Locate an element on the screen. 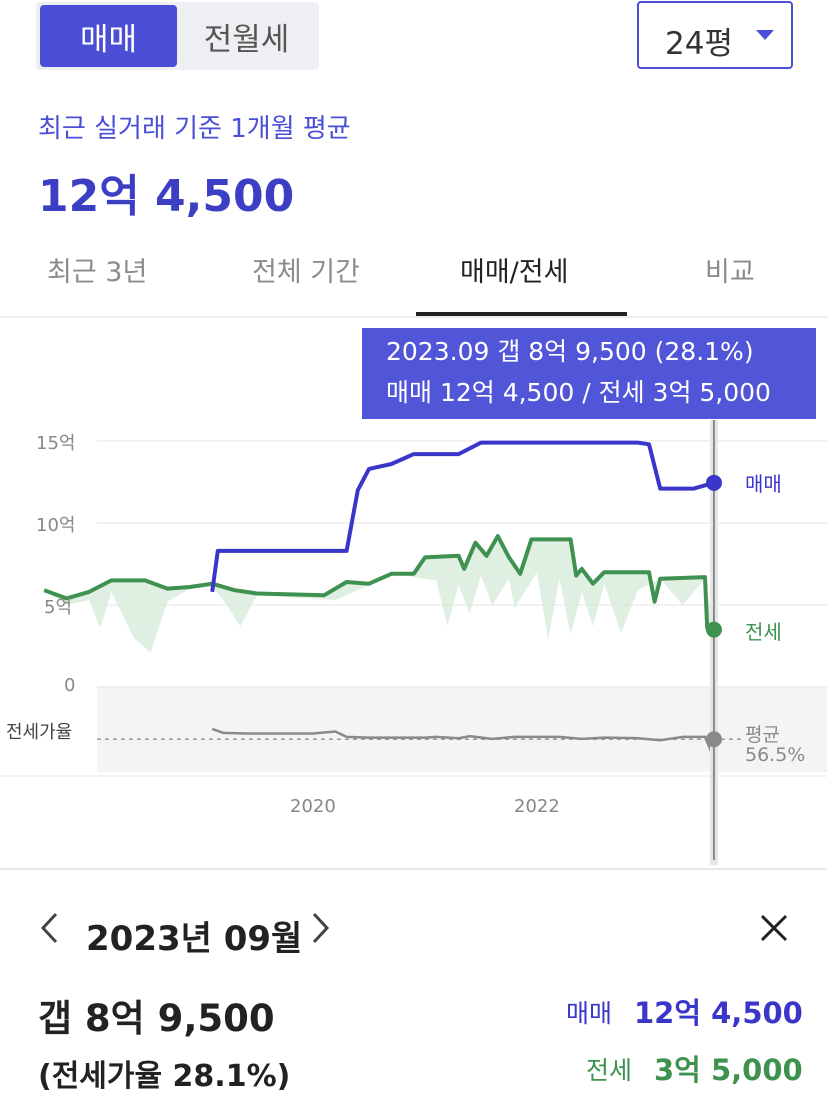 This screenshot has height=1095, width=827. ratio-average-value: 56.5% is located at coordinates (775, 755).